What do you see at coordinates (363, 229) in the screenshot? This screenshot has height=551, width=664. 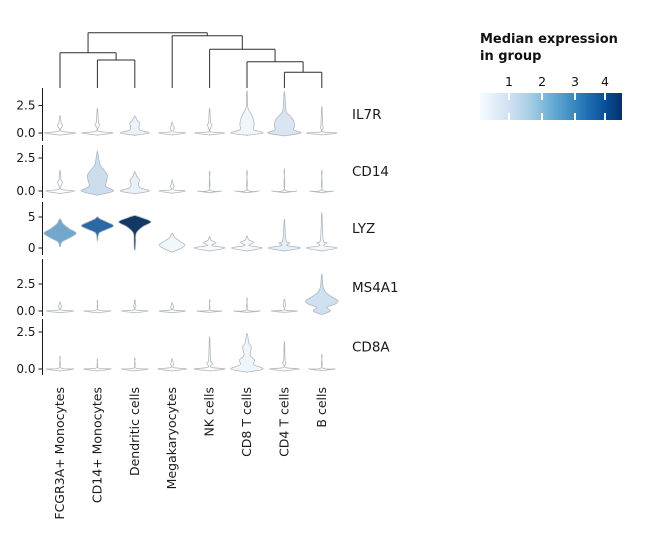 I see `gene-label: LYZ` at bounding box center [363, 229].